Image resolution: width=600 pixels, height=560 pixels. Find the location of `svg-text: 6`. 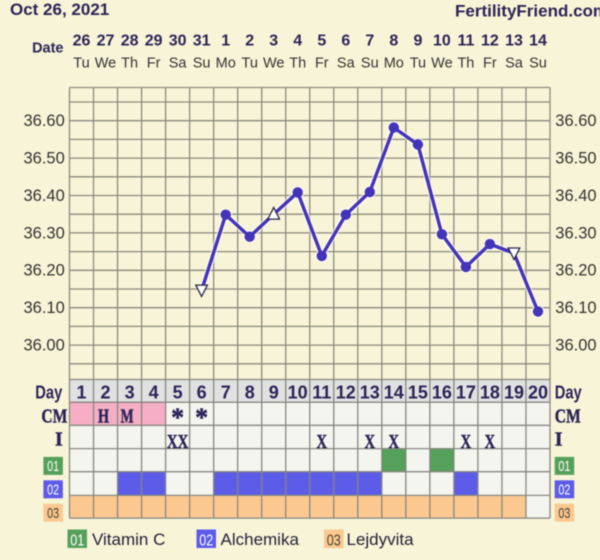

svg-text: 6 is located at coordinates (202, 393).